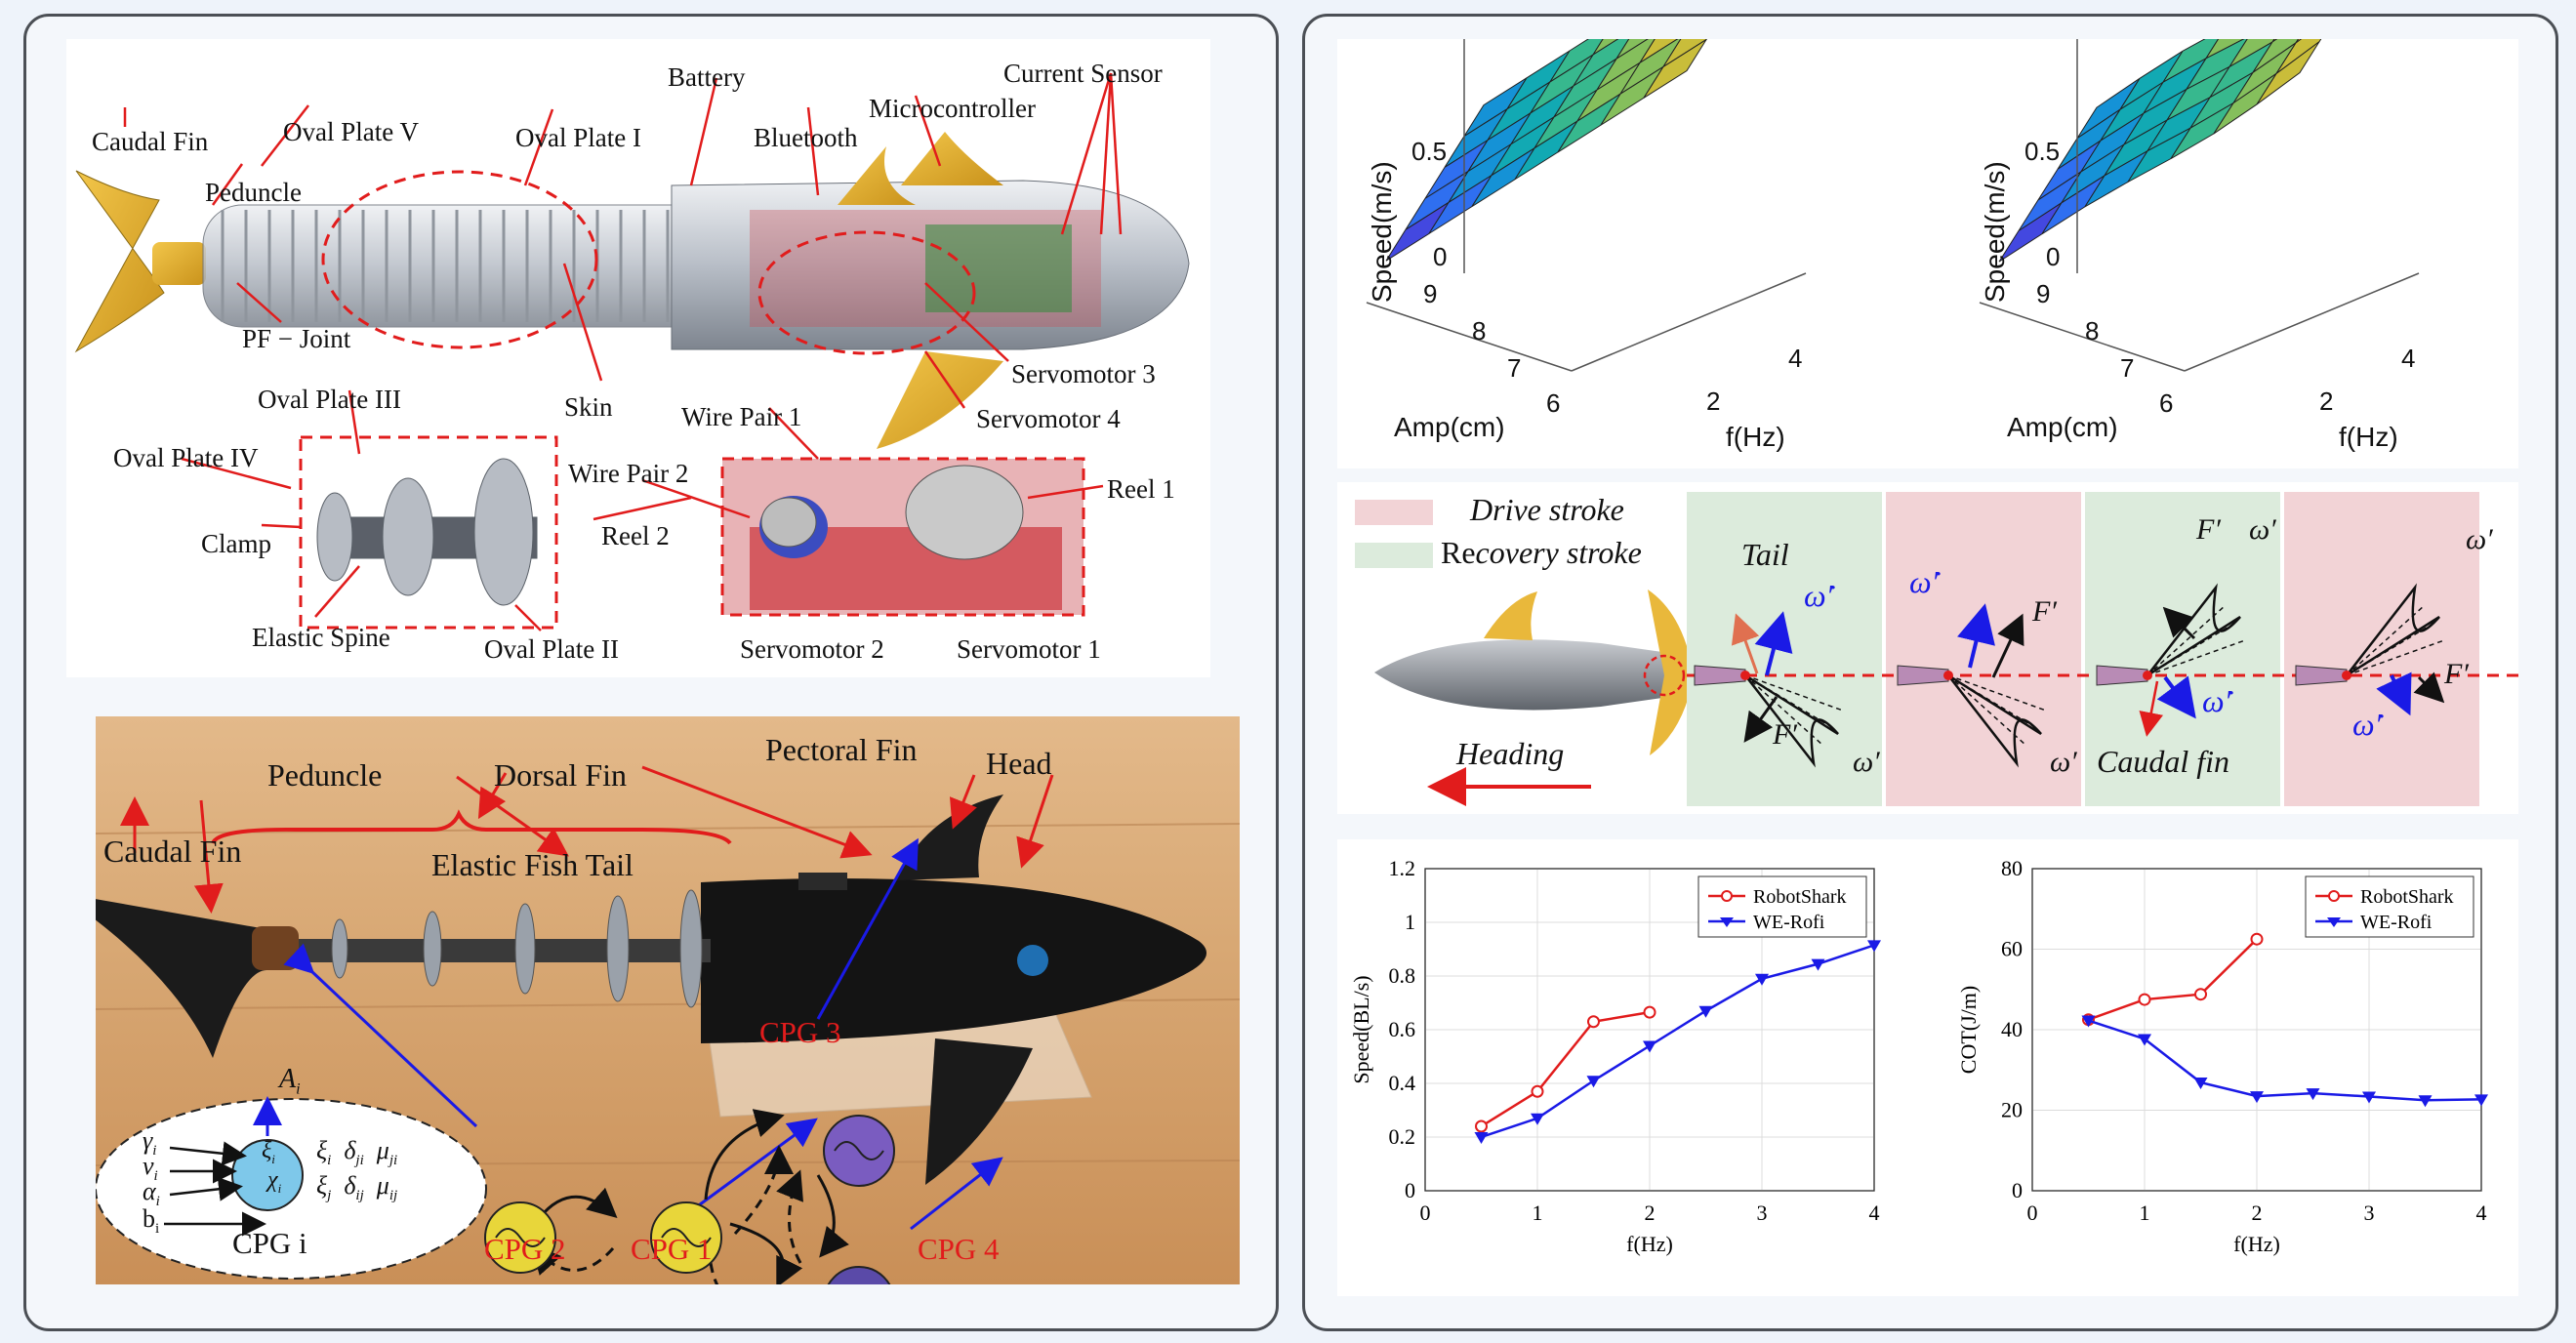 The height and width of the screenshot is (1343, 2576). What do you see at coordinates (1510, 753) in the screenshot?
I see `stroke-heading-label: Heading` at bounding box center [1510, 753].